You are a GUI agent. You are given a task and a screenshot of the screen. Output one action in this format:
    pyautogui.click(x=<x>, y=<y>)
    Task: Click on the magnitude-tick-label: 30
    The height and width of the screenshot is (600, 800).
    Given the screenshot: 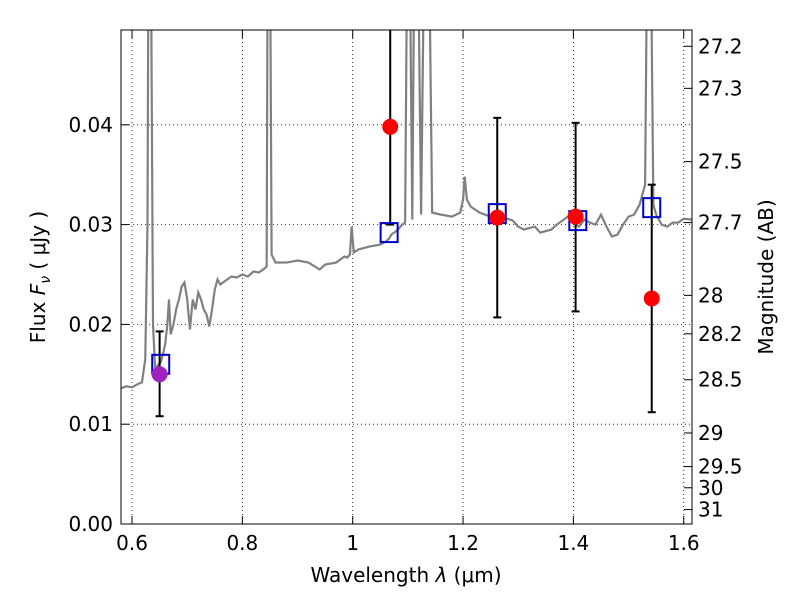 What is the action you would take?
    pyautogui.click(x=710, y=488)
    